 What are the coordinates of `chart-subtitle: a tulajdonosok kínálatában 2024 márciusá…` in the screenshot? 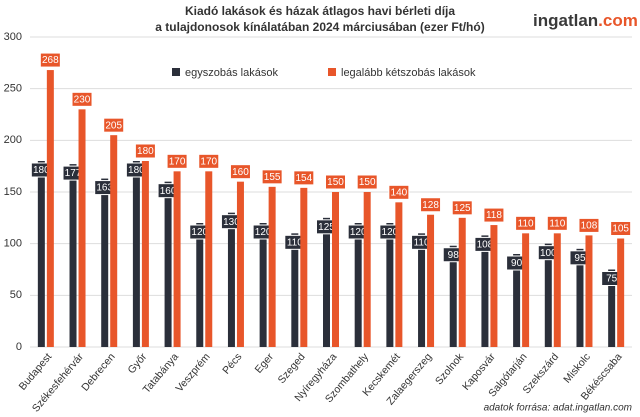 It's located at (319, 27).